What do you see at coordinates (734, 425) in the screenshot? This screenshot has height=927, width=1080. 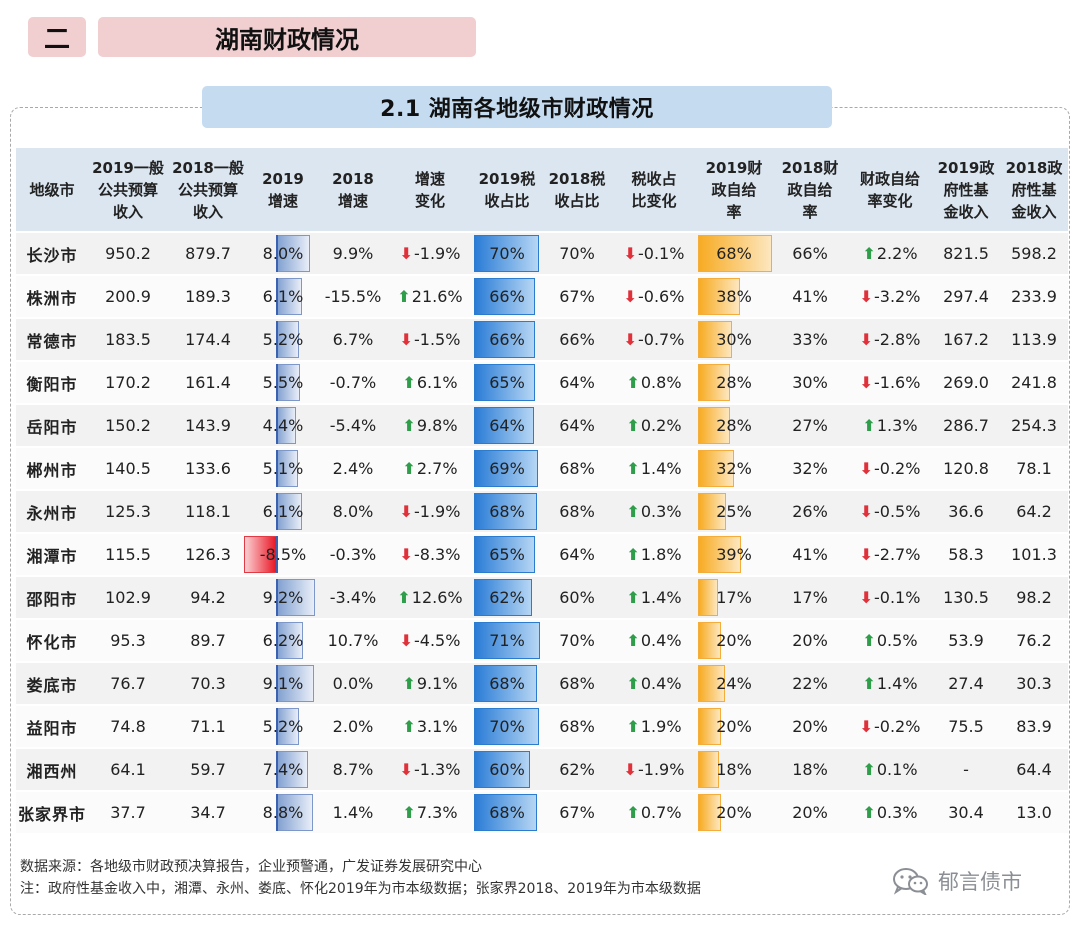 I see `cell-value: 28%` at bounding box center [734, 425].